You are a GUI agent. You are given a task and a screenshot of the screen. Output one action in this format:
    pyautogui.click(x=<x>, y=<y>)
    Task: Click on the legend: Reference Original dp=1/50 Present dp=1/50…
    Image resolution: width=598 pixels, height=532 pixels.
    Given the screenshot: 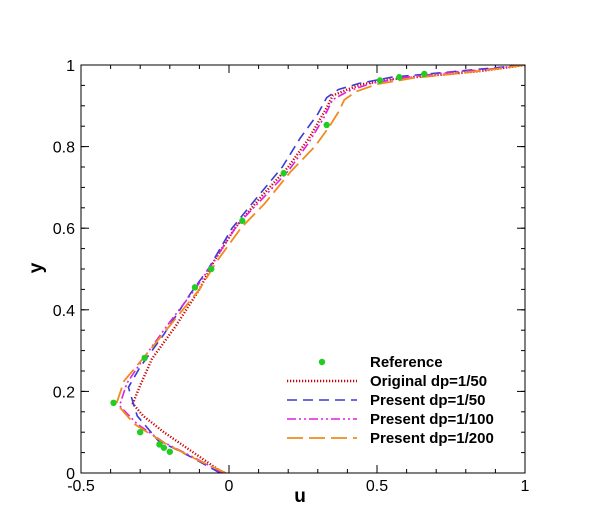 What is the action you would take?
    pyautogui.click(x=390, y=400)
    